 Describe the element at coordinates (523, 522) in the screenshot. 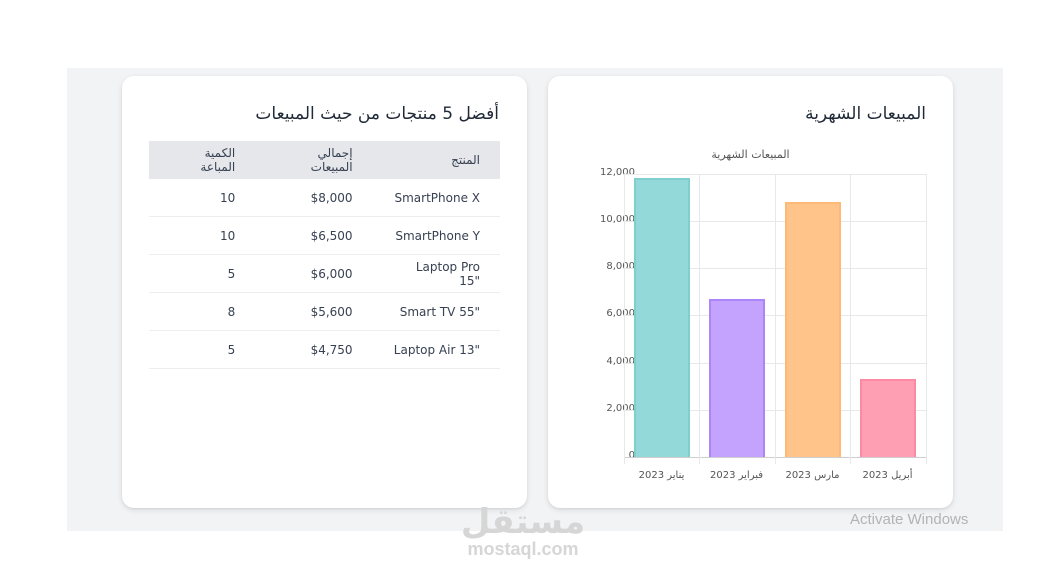

I see `mostaql-logo-arabic: مستقل` at that location.